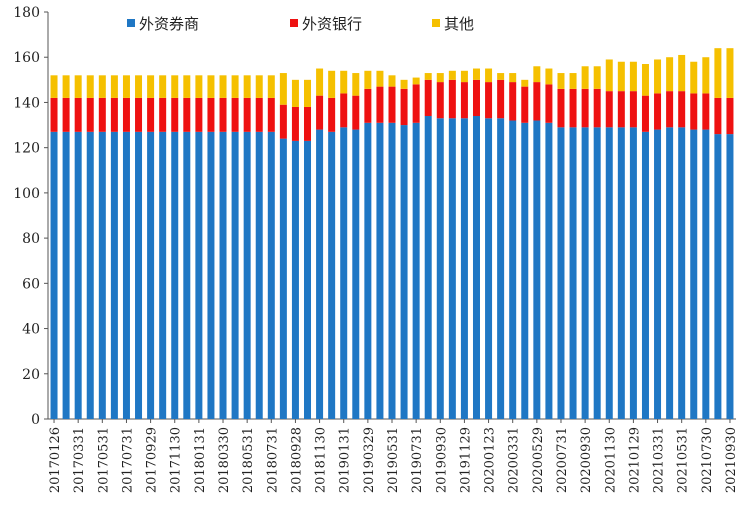  What do you see at coordinates (465, 460) in the screenshot?
I see `x-tick-label: 20191129` at bounding box center [465, 460].